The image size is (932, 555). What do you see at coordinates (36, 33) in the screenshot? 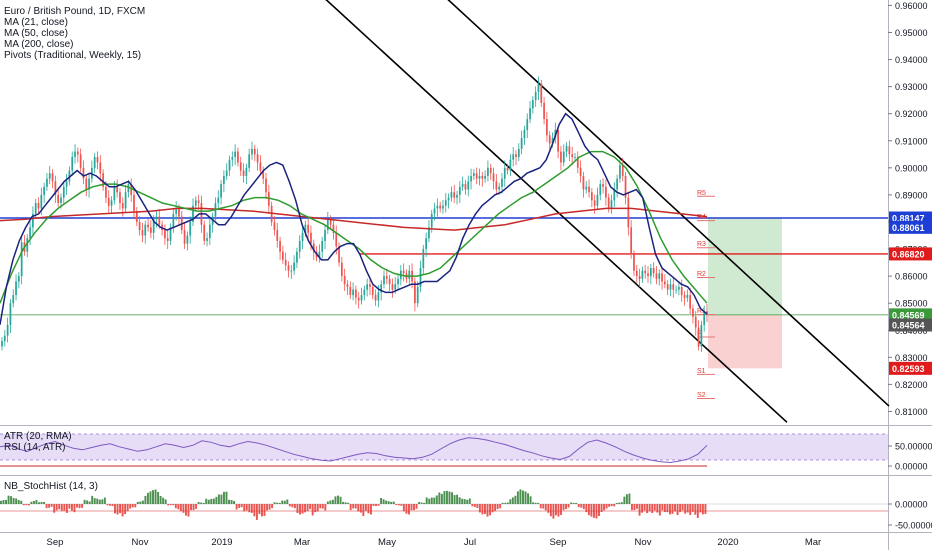
I see `indicator-ma50: MA (50, close)` at bounding box center [36, 33].